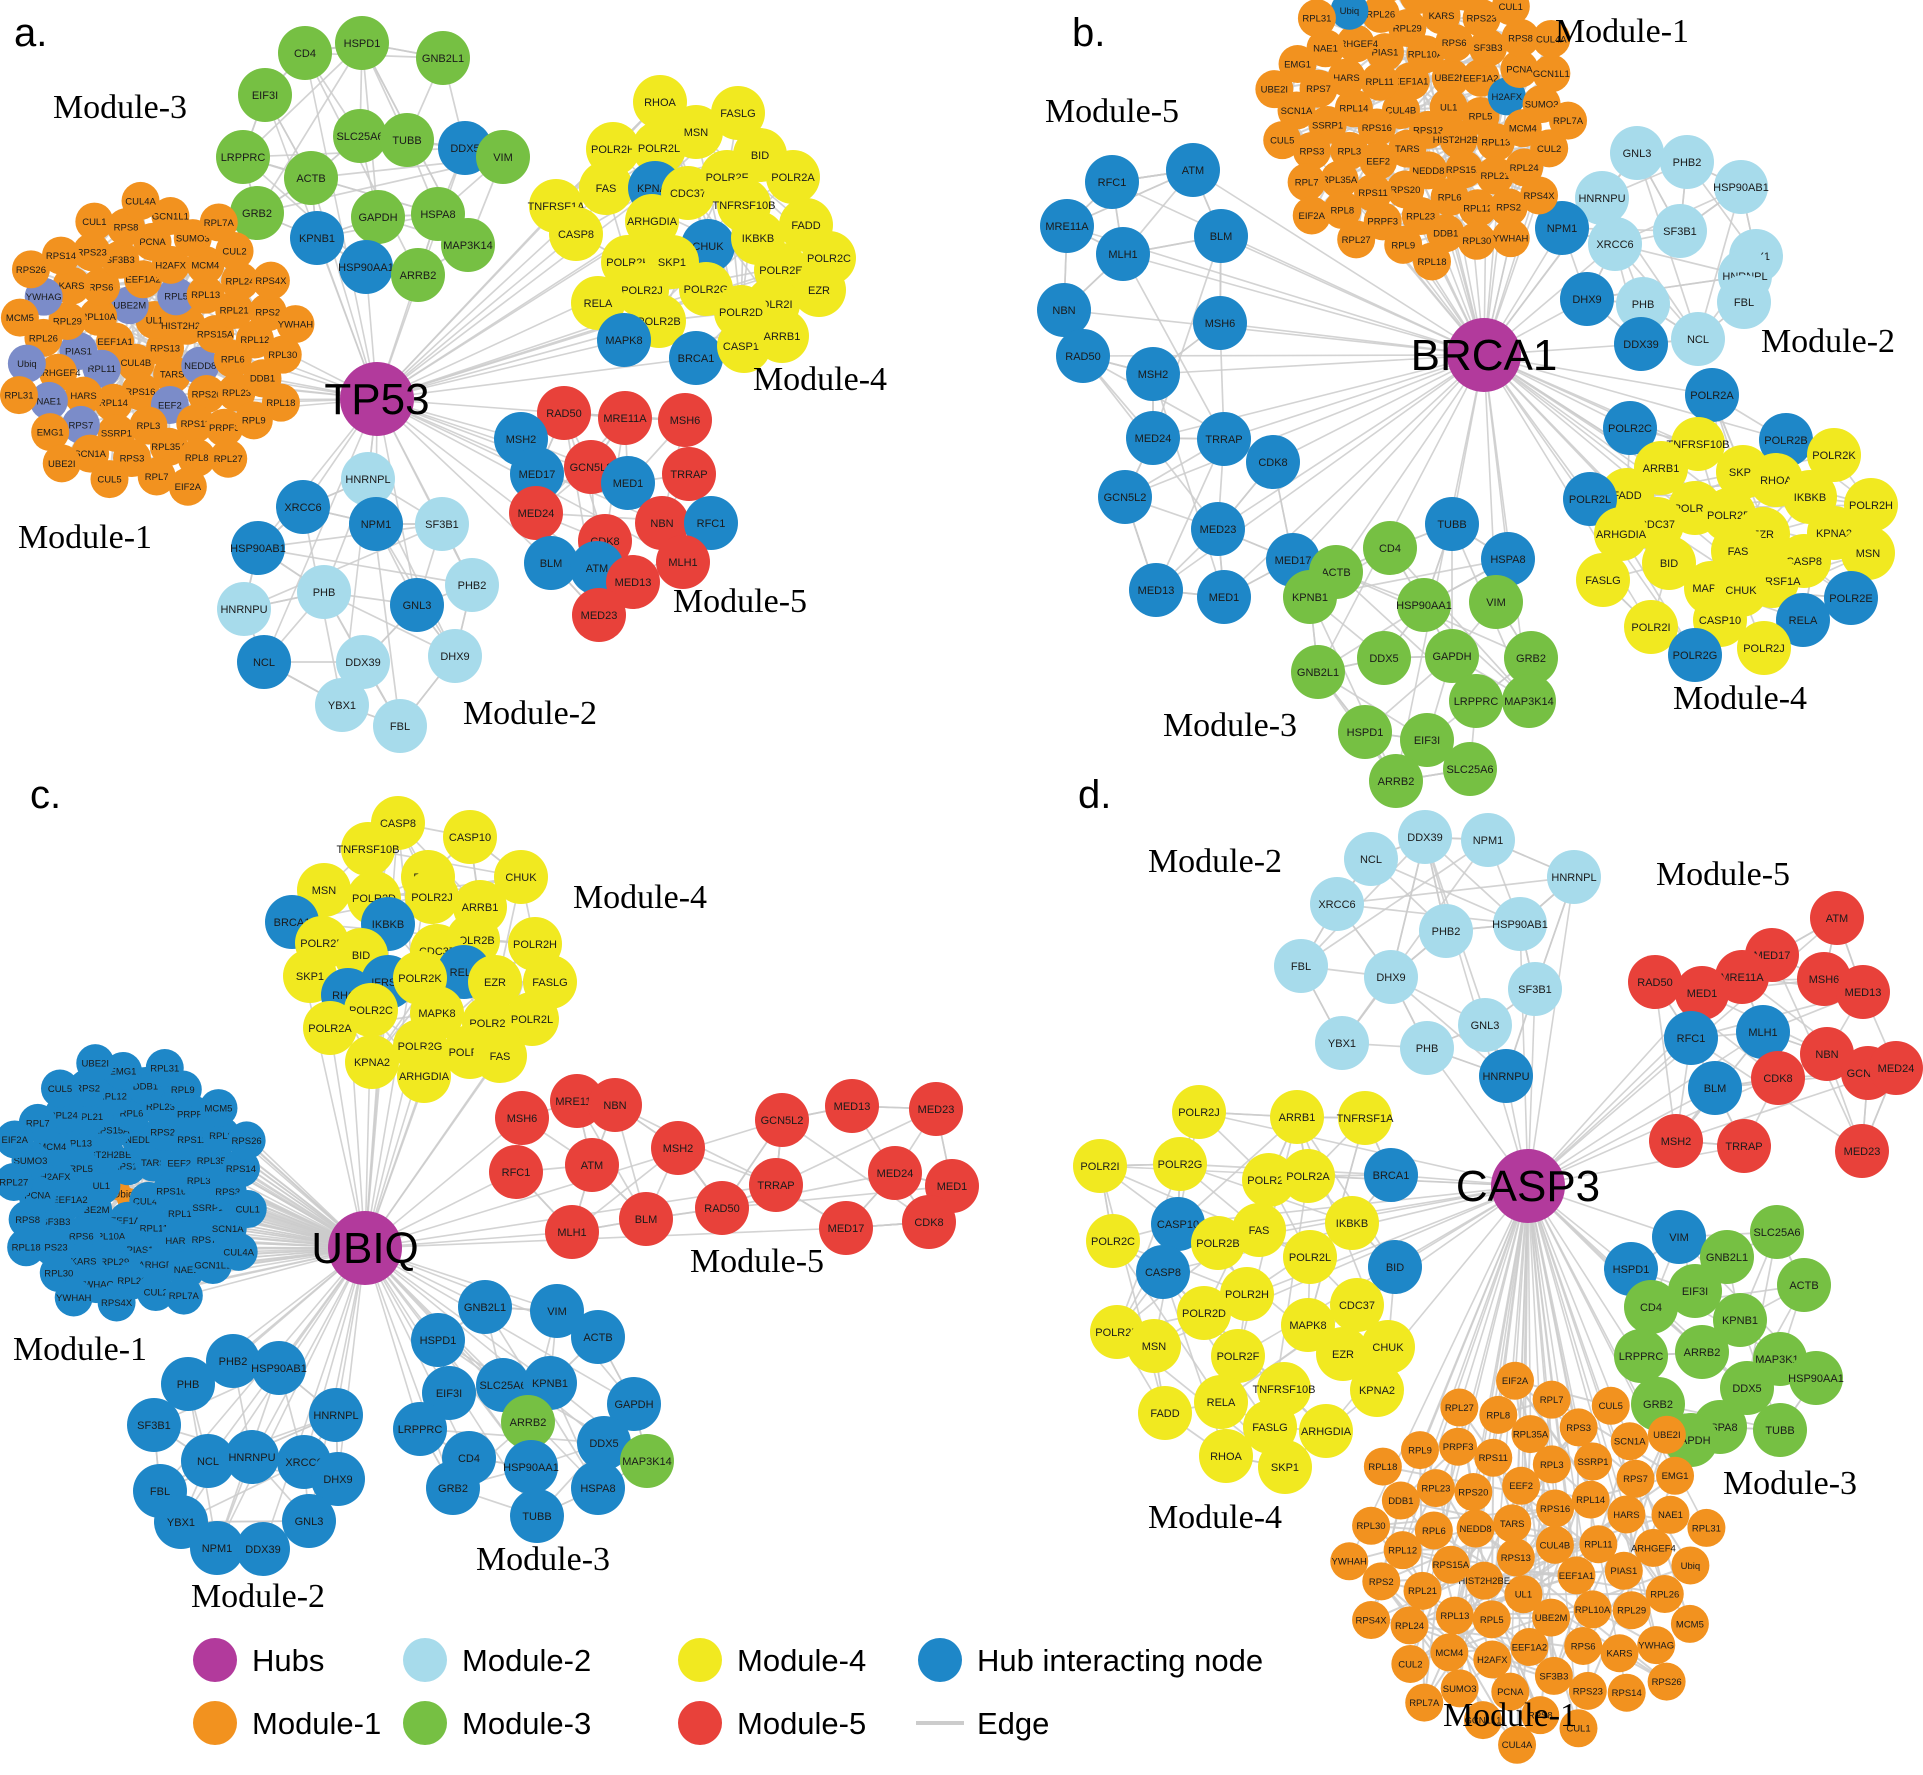 Image resolution: width=1923 pixels, height=1775 pixels. I want to click on node-label-GCN1L1: GCN1L1, so click(1551, 74).